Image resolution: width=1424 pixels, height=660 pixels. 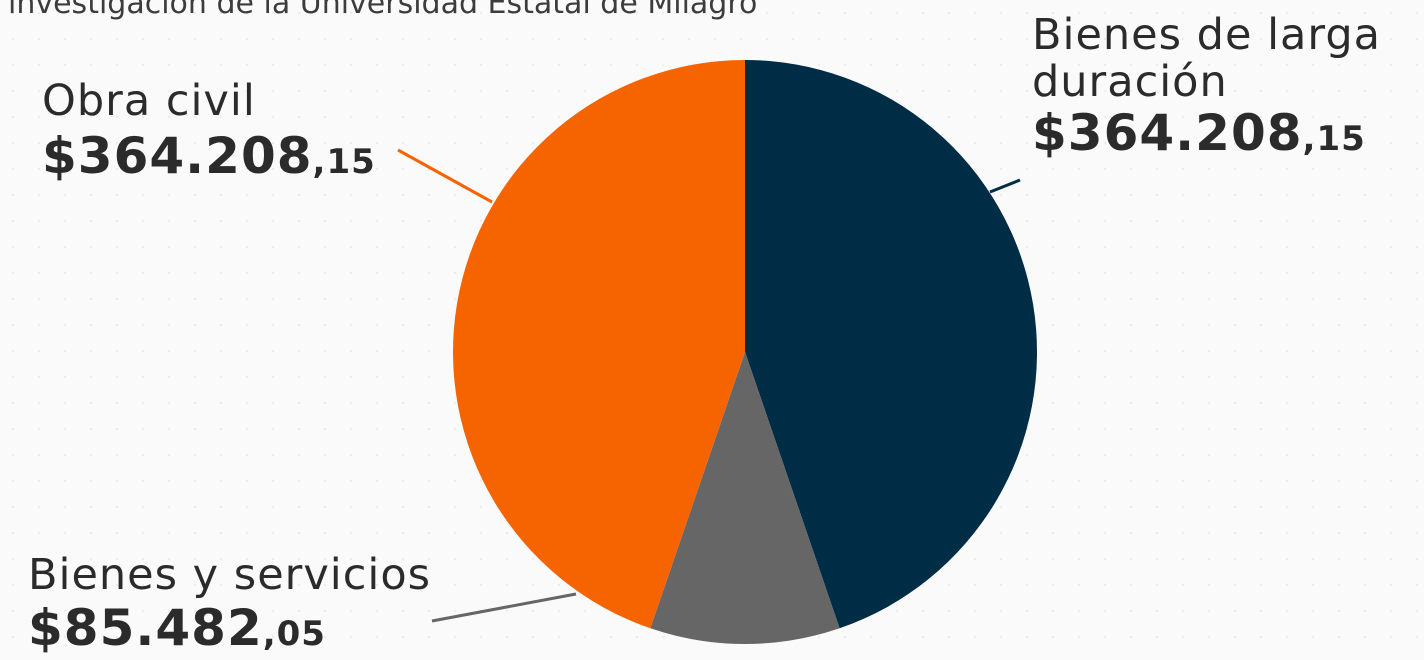 What do you see at coordinates (344, 162) in the screenshot?
I see `label-obra-civil-amount-cents: ,15` at bounding box center [344, 162].